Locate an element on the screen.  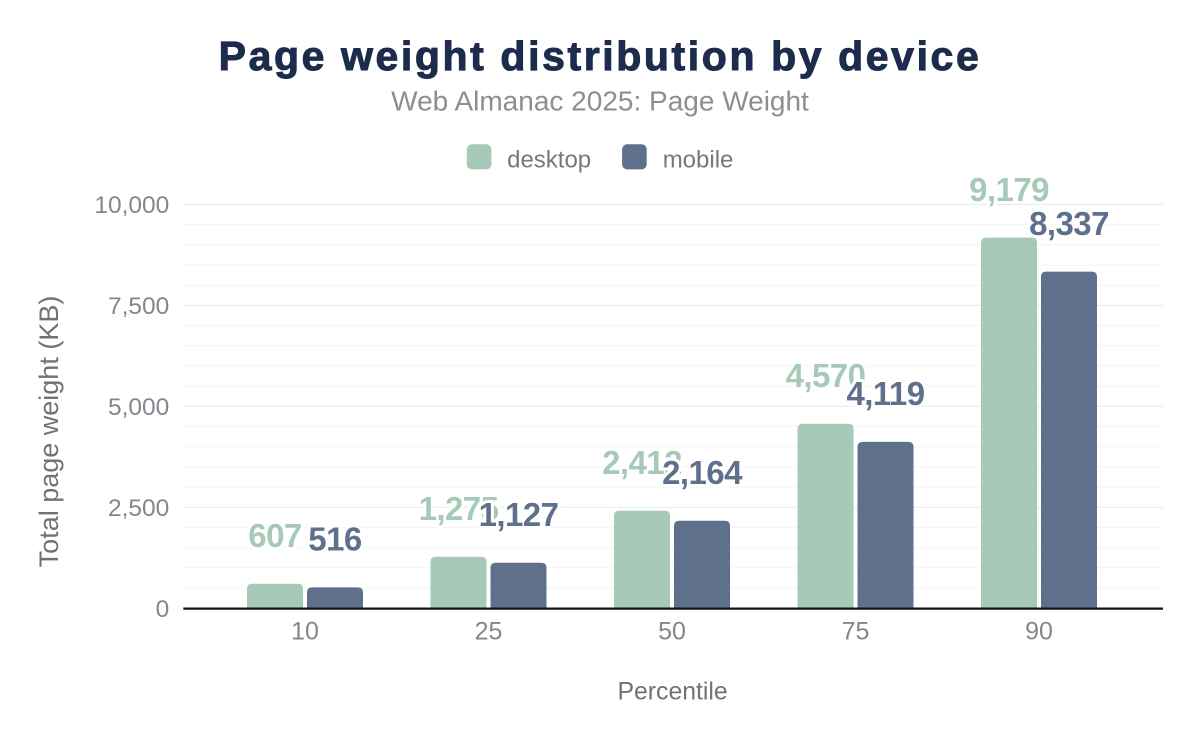
svg-text: mobile is located at coordinates (698, 160).